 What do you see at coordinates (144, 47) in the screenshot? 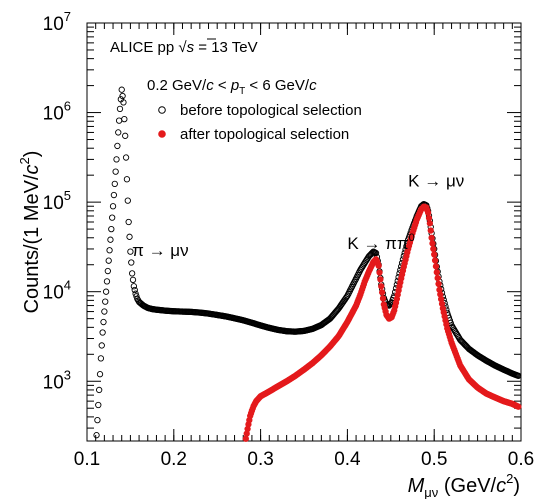
I see `experiment-name: ALICE pp` at bounding box center [144, 47].